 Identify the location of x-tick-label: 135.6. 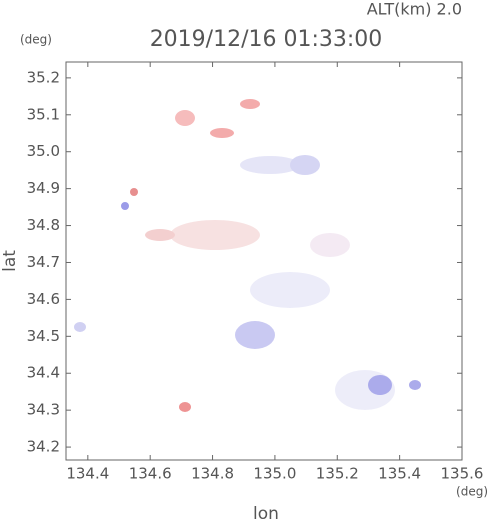
(462, 474).